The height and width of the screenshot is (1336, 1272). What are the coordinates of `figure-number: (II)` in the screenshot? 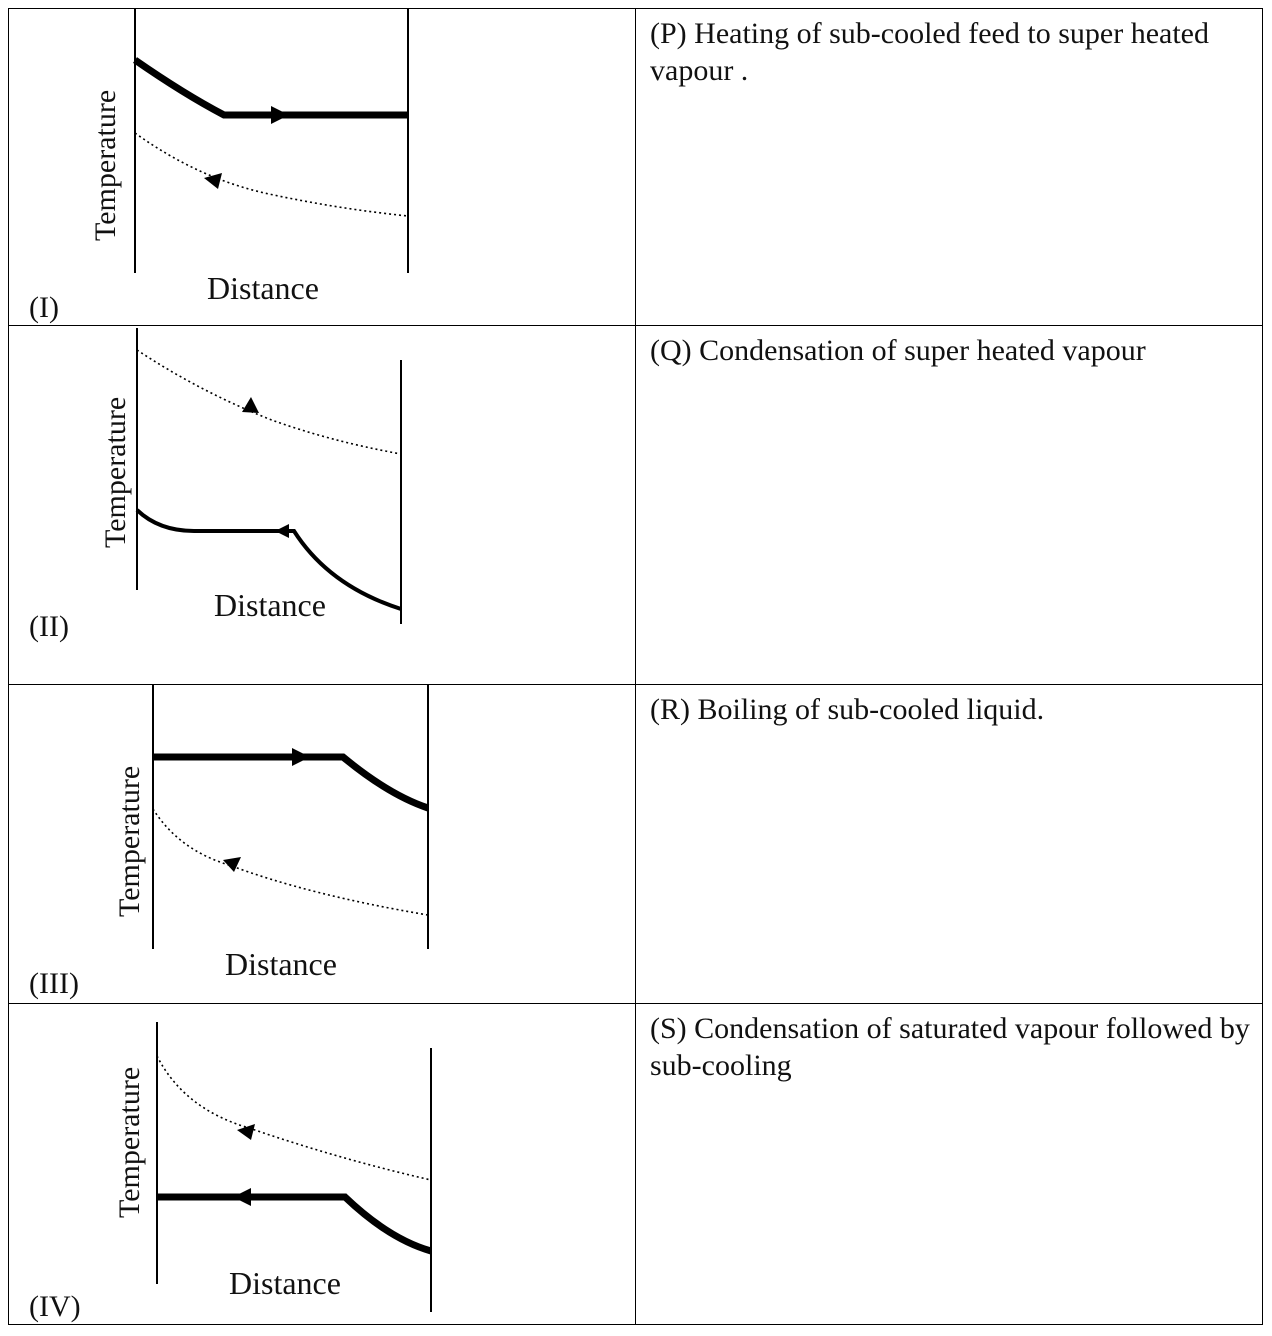 It's located at (49, 626).